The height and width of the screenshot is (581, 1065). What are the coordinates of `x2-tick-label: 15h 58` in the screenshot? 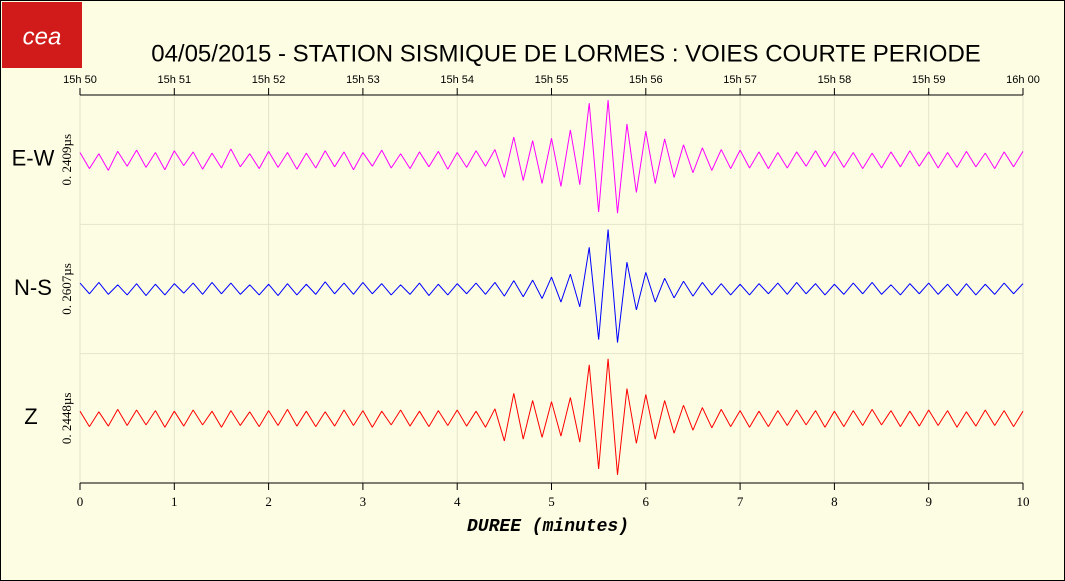 It's located at (835, 80).